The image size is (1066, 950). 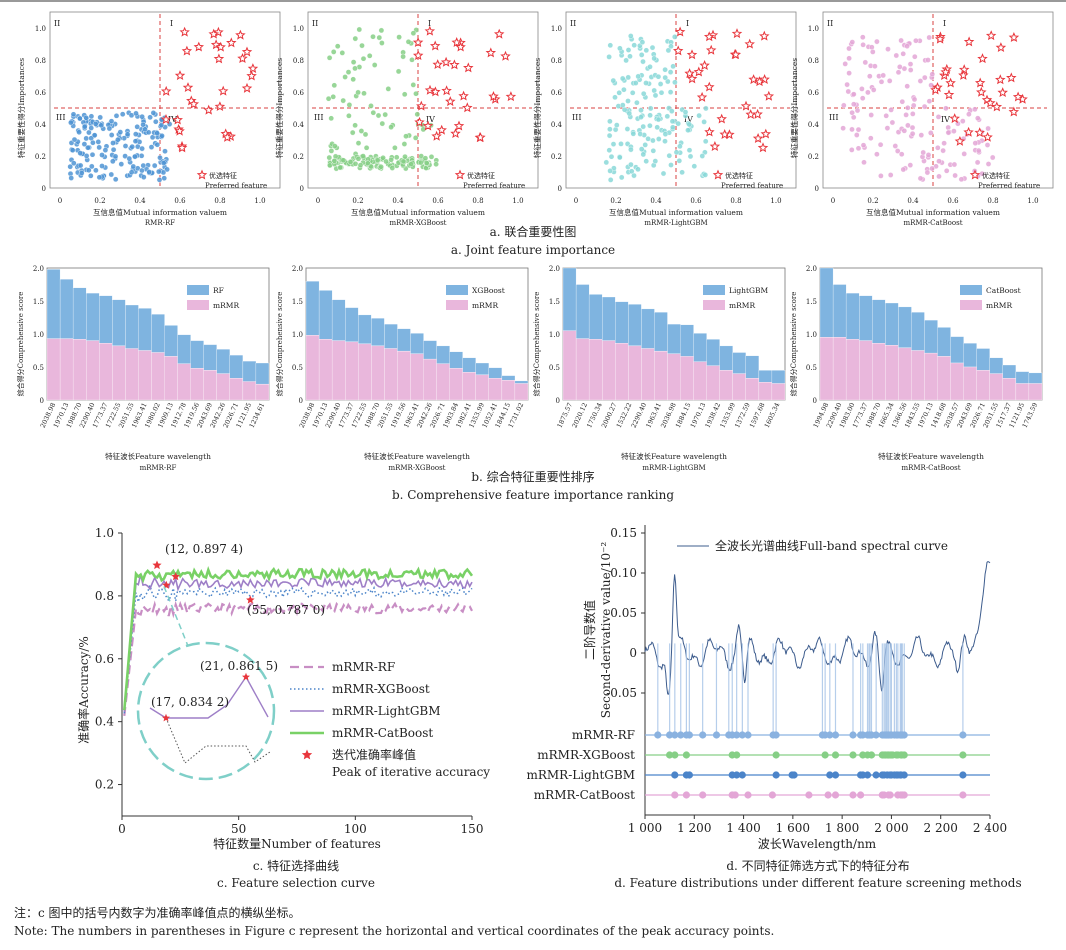 I want to click on x-tick-label: 1 200, so click(x=694, y=828).